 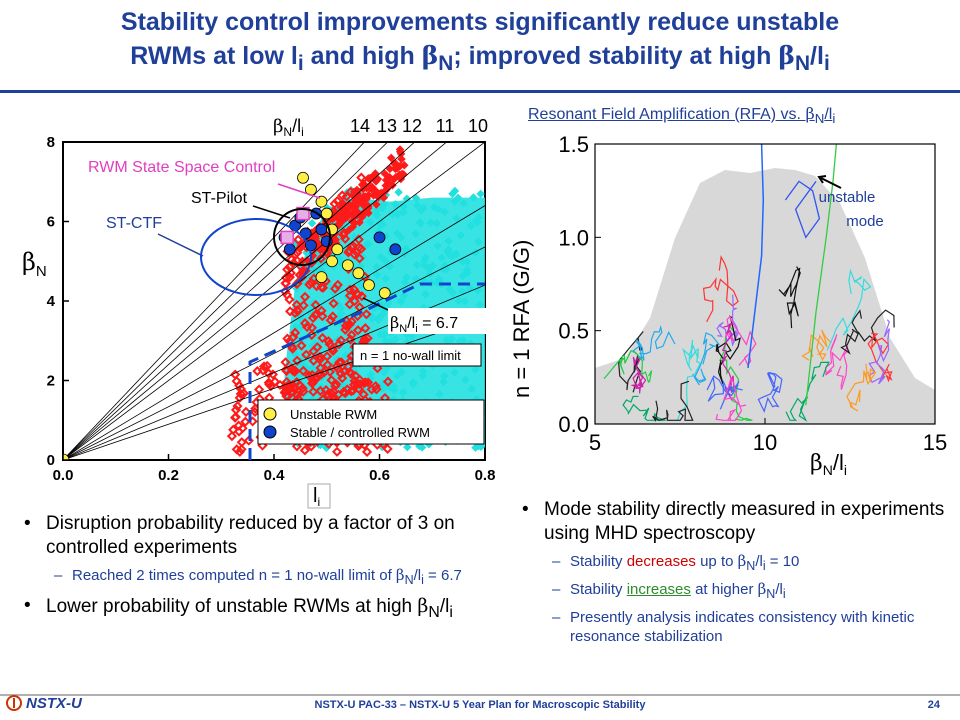 What do you see at coordinates (756, 256) in the screenshot?
I see `rfa-trace-unstable` at bounding box center [756, 256].